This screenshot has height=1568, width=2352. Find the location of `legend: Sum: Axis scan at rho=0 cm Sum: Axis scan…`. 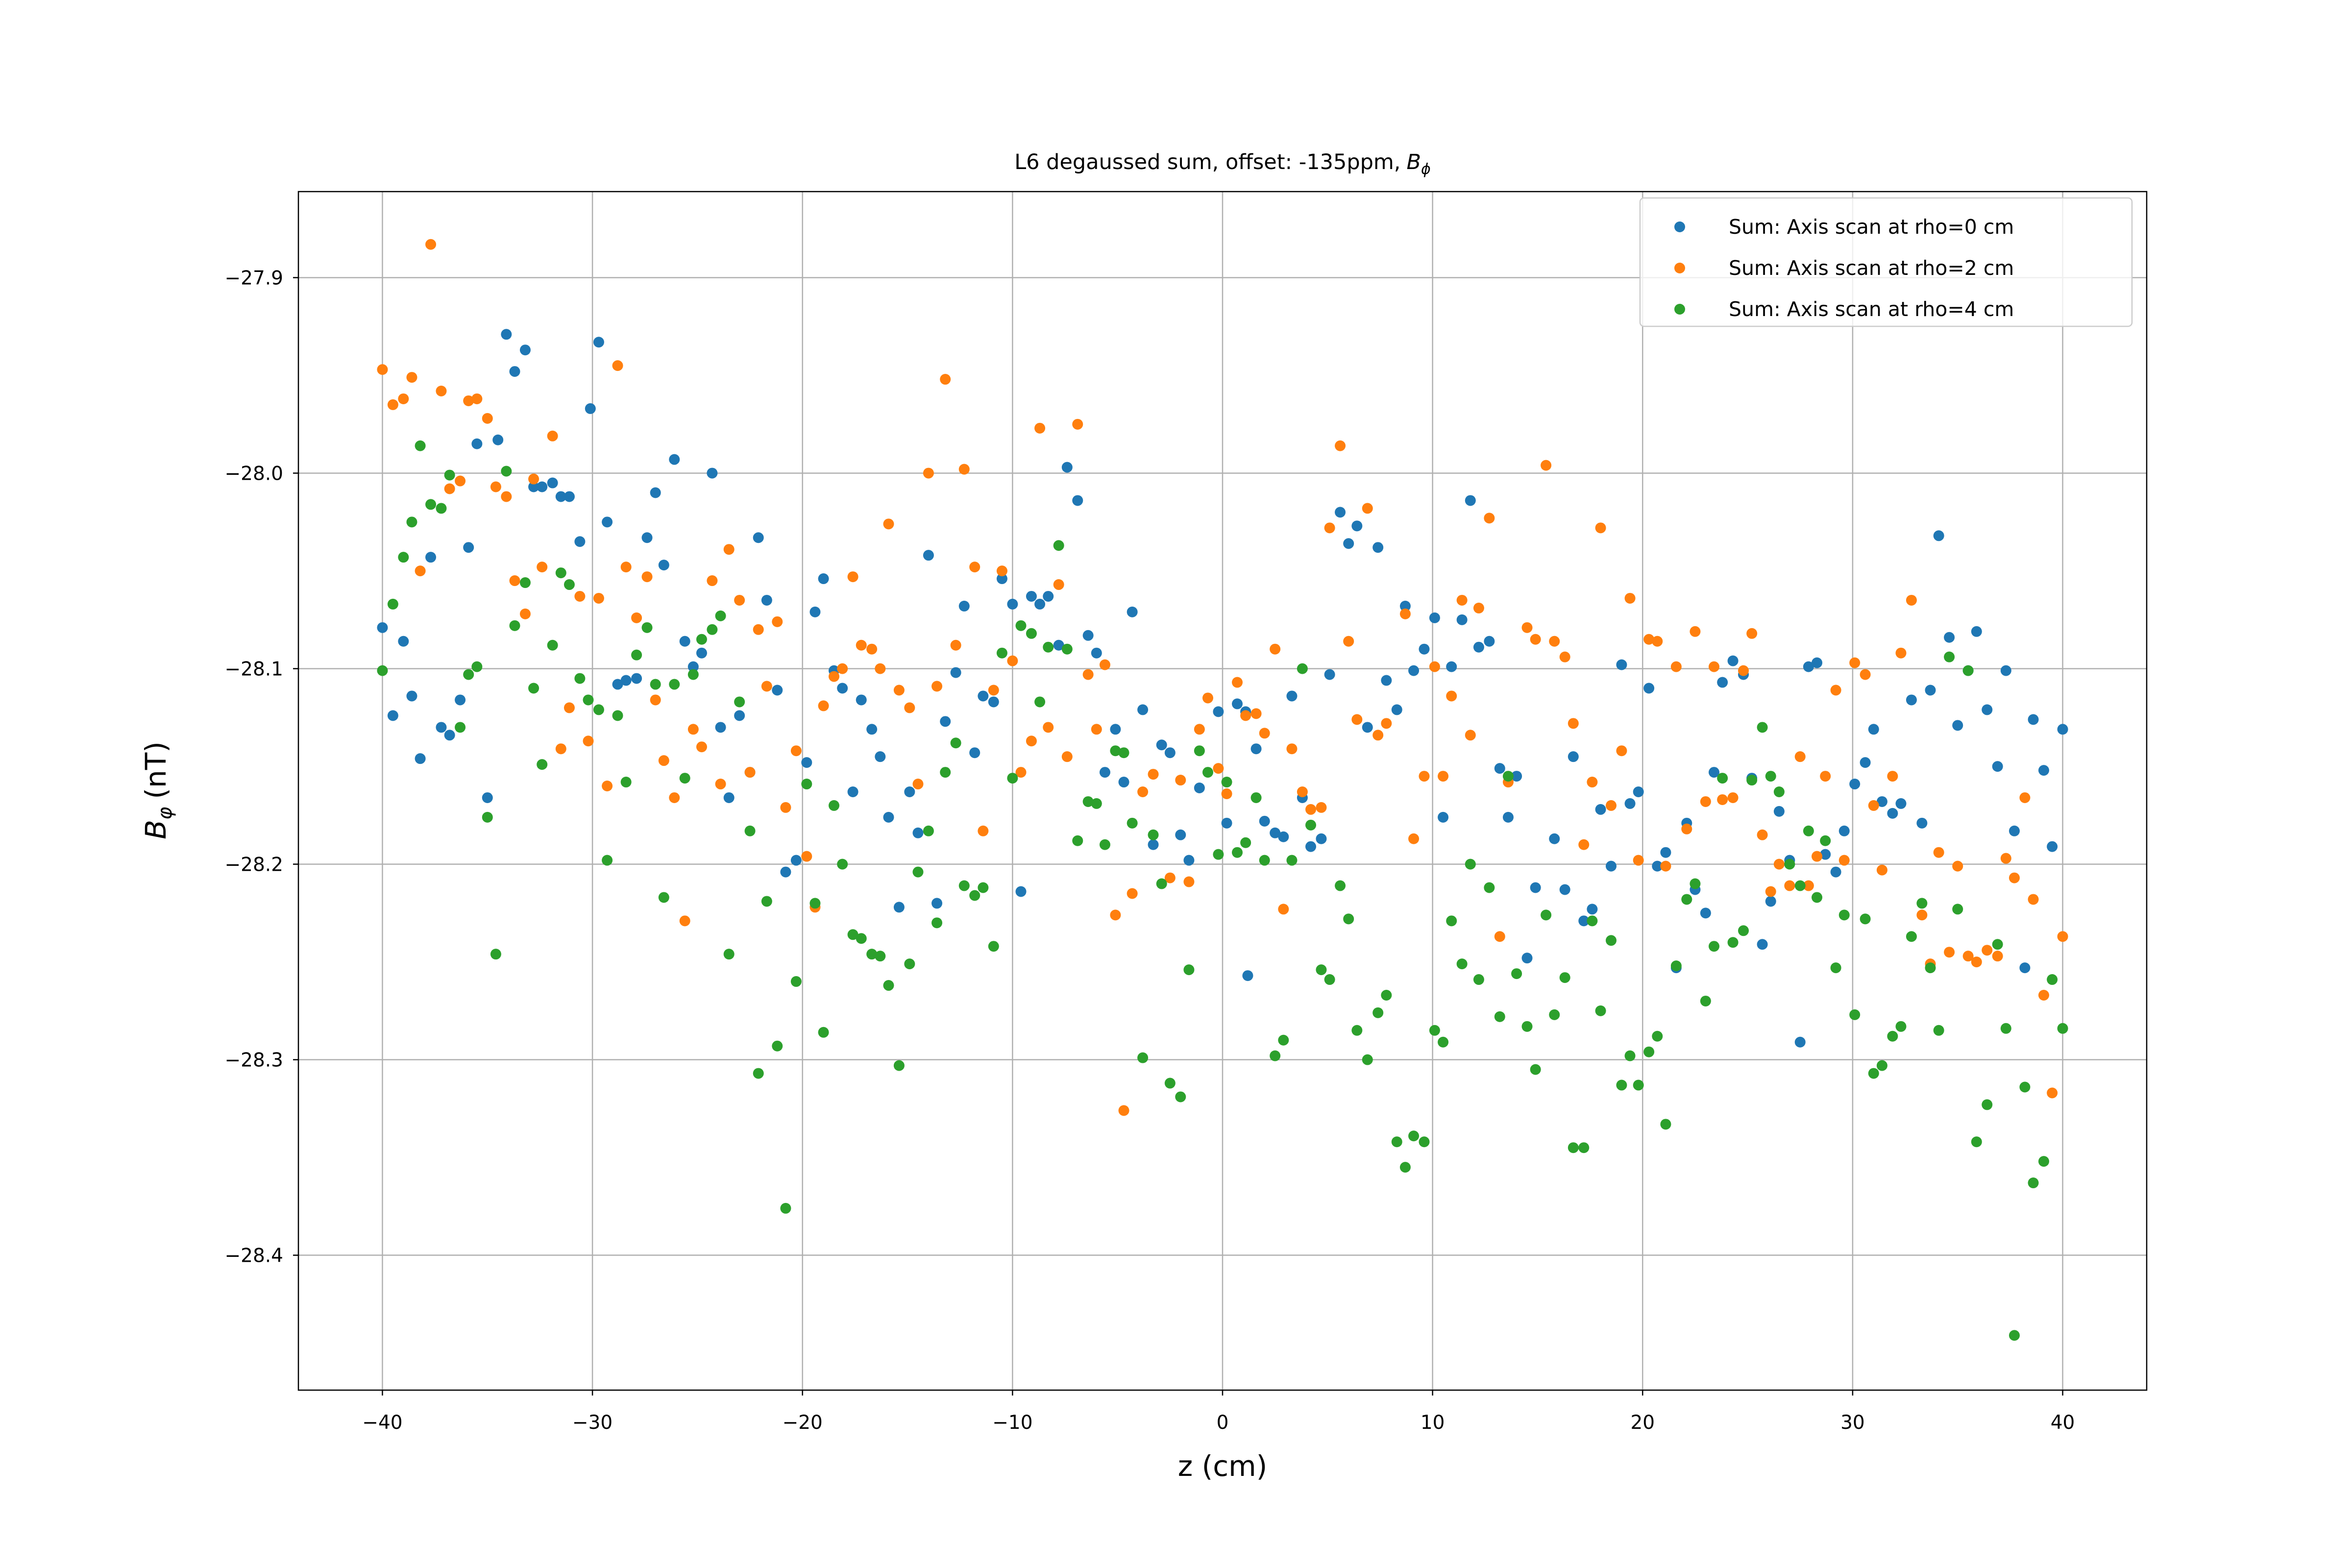

legend: Sum: Axis scan at rho=0 cm Sum: Axis scan… is located at coordinates (1886, 262).